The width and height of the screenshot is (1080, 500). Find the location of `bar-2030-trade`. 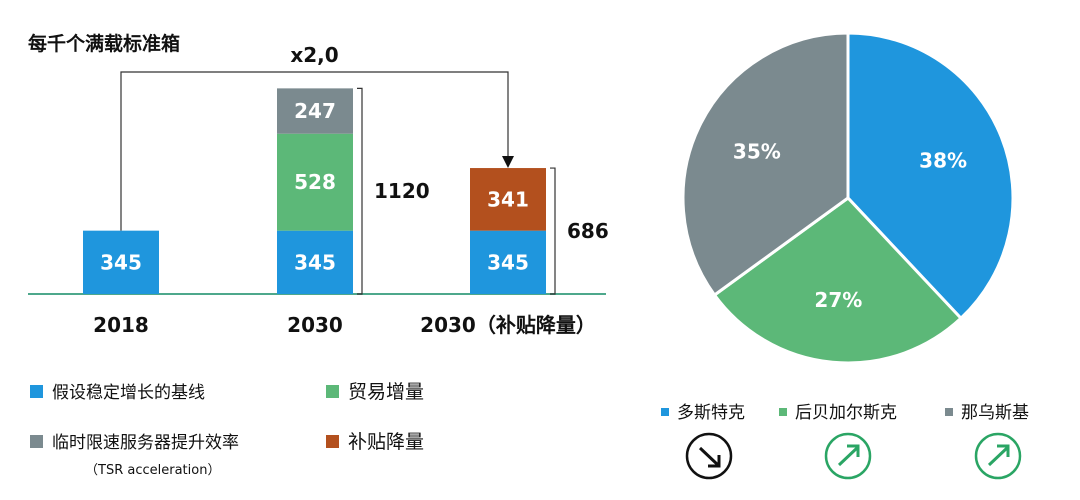

bar-2030-trade is located at coordinates (315, 182).